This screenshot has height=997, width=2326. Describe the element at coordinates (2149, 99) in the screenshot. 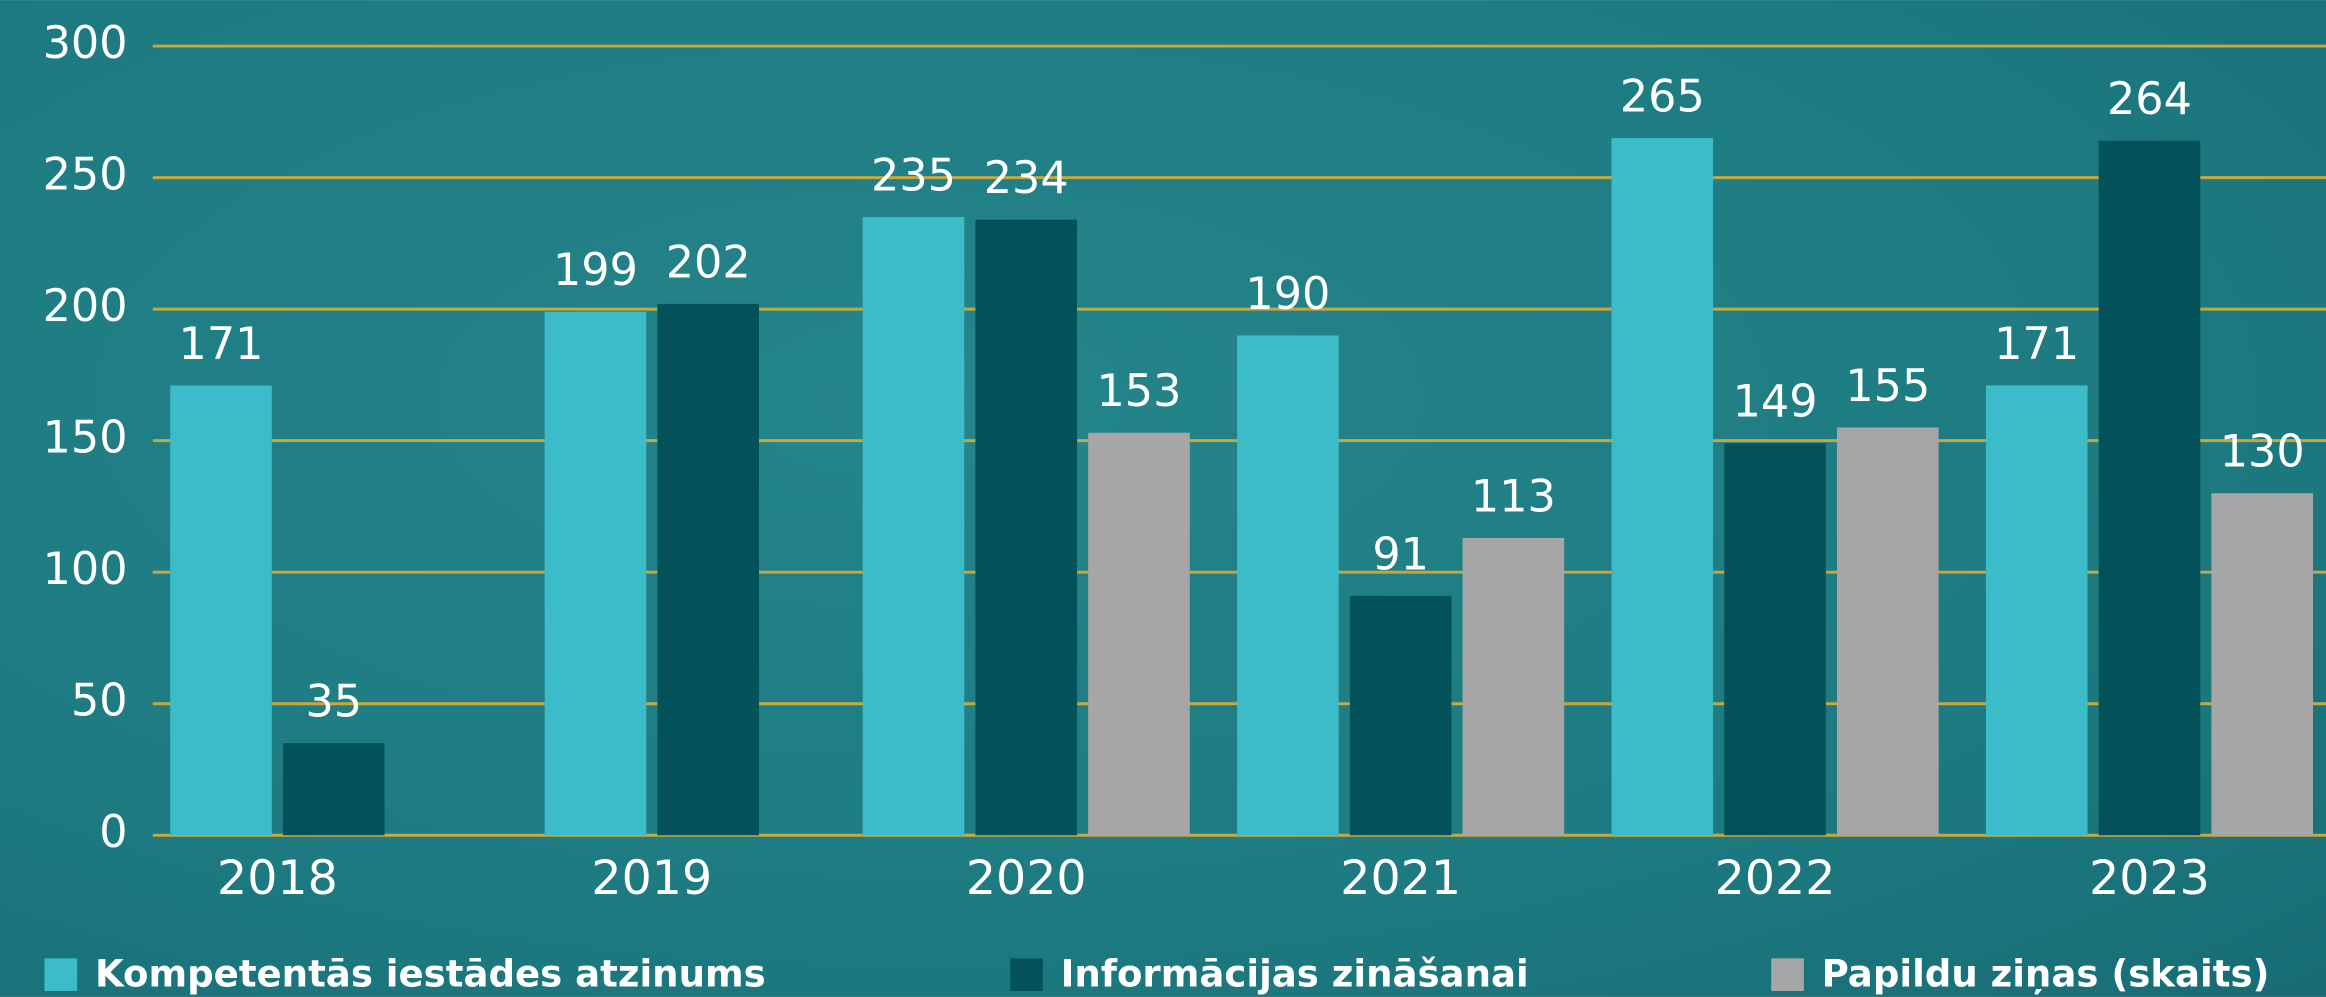

I see `value-label: 264` at that location.